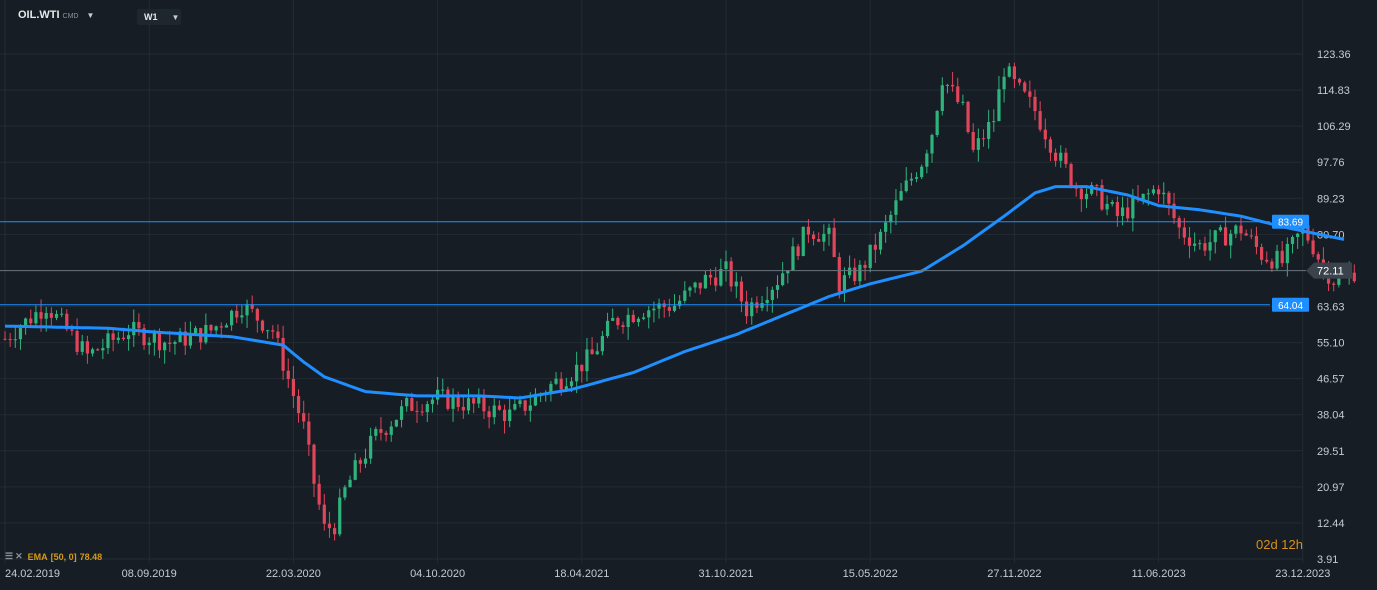  I want to click on y-tick-label: 114.83, so click(1333, 91).